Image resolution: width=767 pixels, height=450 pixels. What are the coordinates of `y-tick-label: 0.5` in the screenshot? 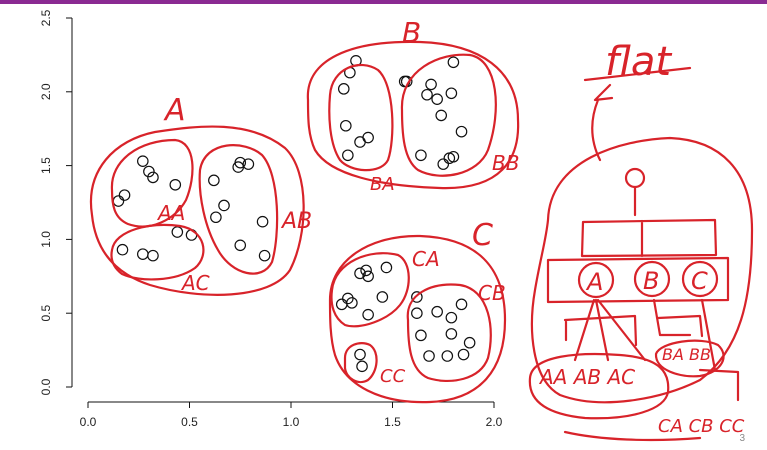 It's located at (46, 313).